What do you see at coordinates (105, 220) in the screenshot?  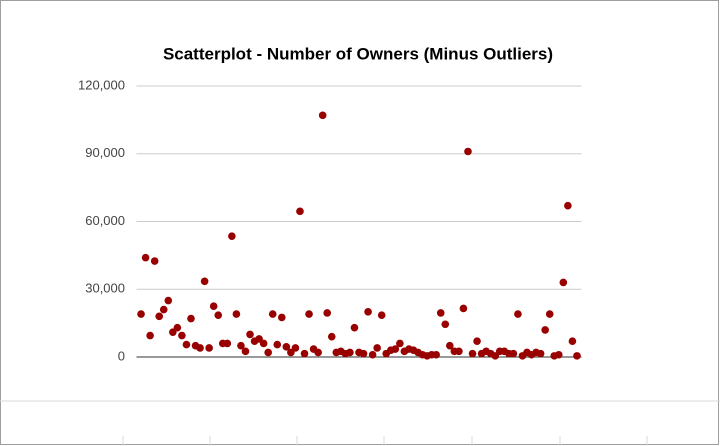 I see `y-tick-label: 60,000` at bounding box center [105, 220].